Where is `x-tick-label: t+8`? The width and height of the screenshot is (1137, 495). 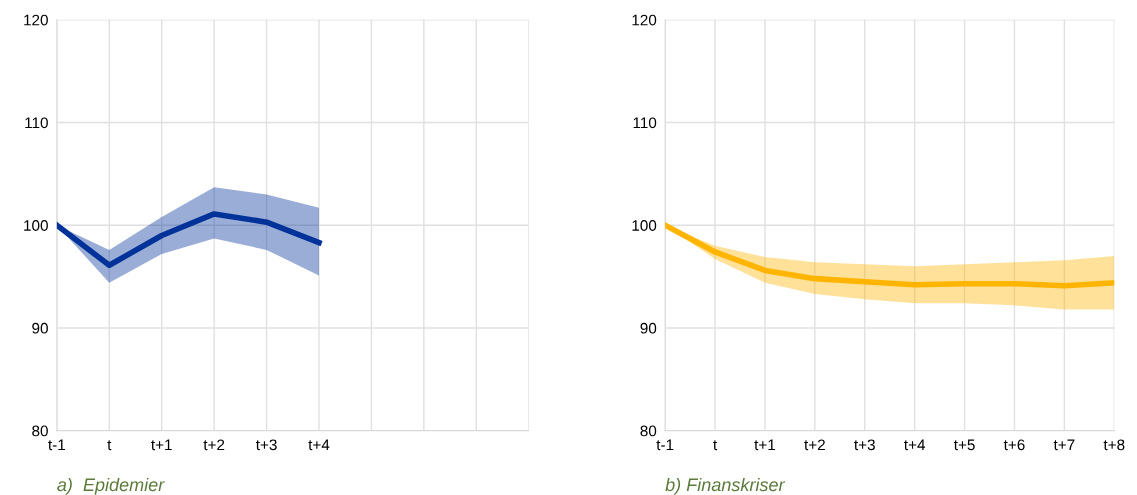 x-tick-label: t+8 is located at coordinates (1114, 445).